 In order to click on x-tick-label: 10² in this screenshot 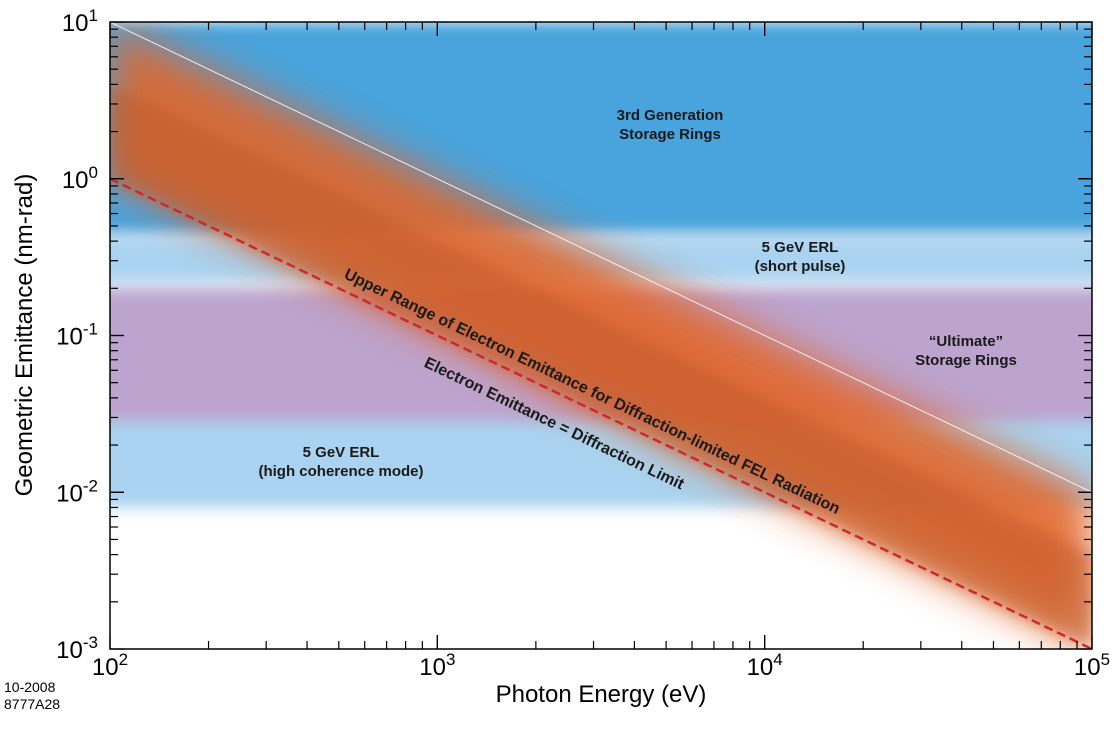, I will do `click(110, 665)`.